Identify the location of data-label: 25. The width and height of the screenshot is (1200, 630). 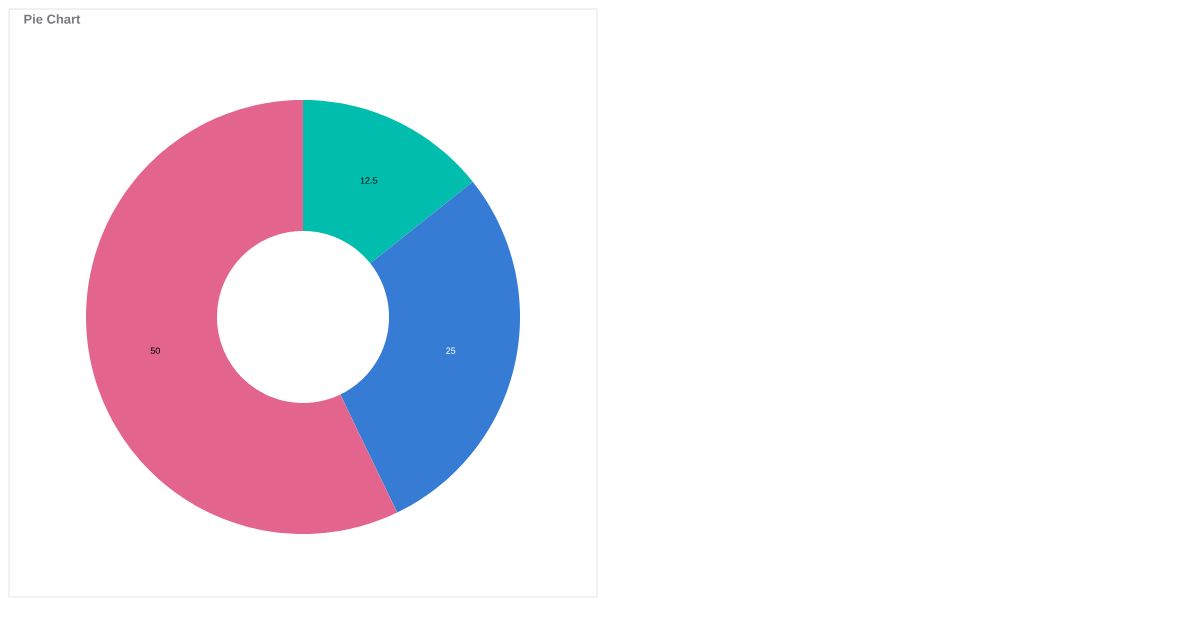
(451, 350).